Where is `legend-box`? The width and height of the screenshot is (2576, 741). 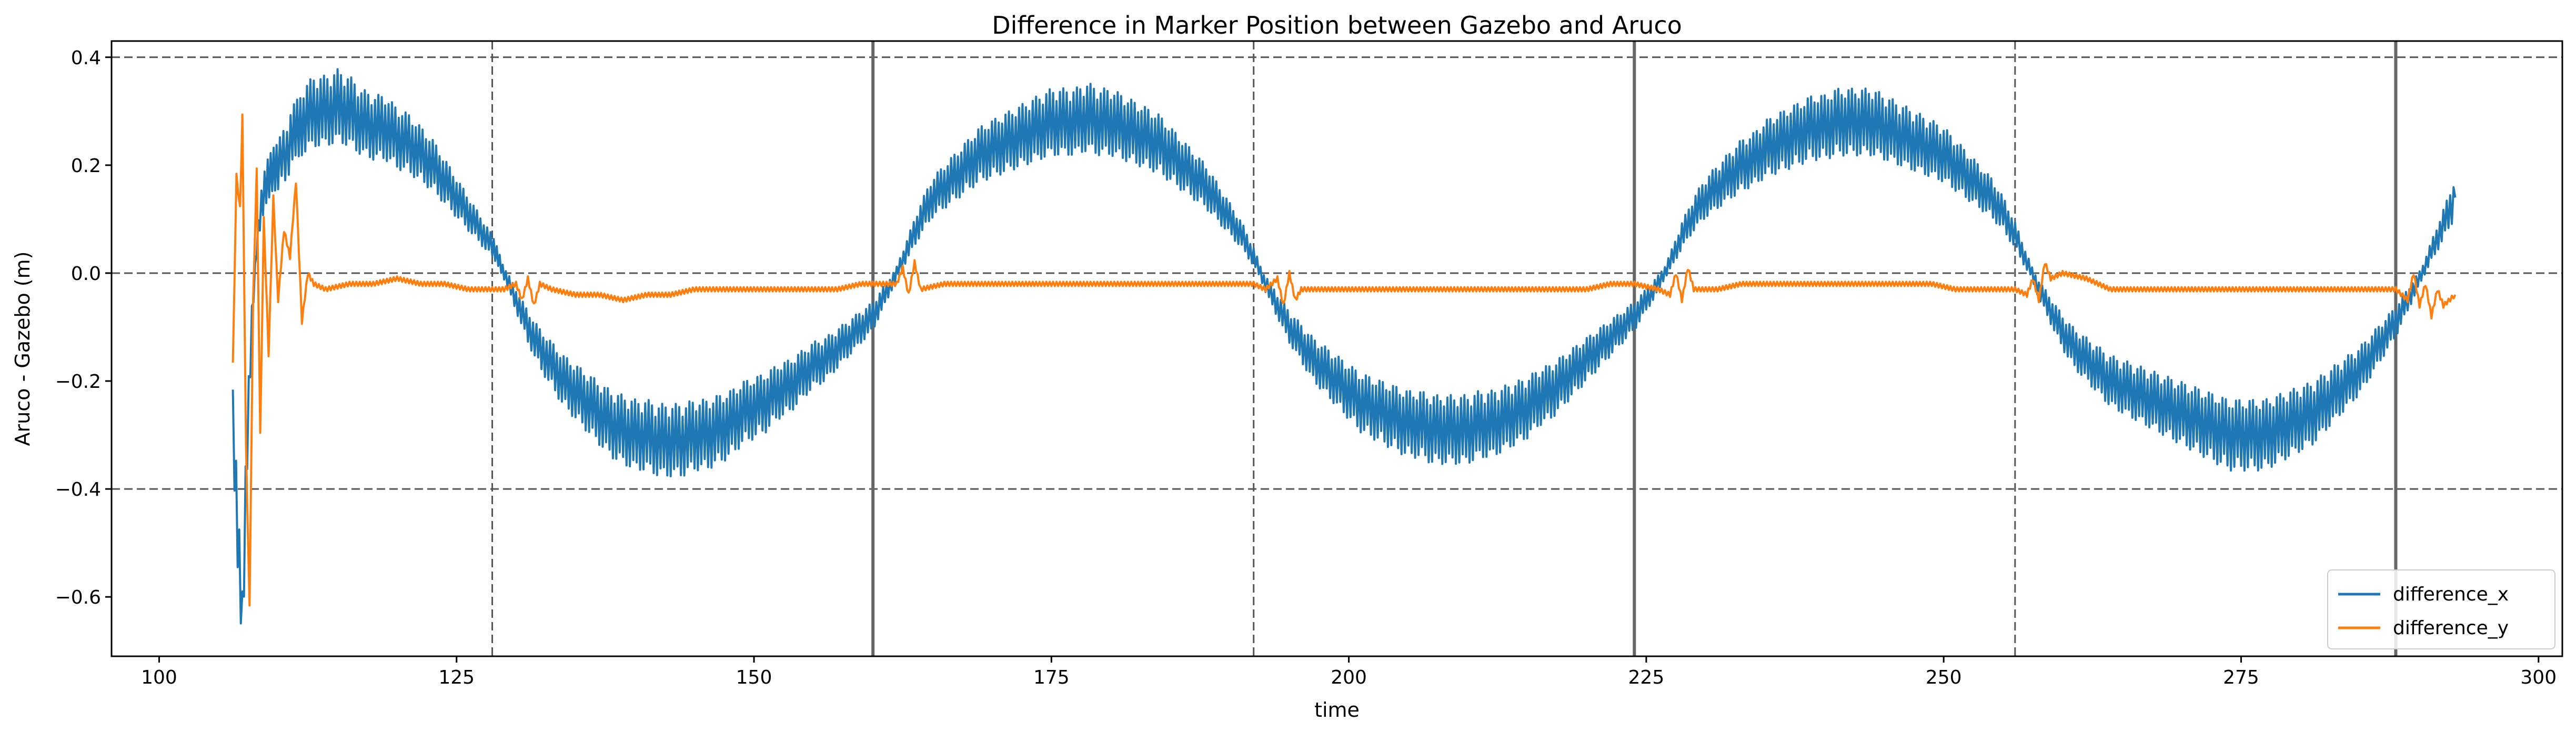 legend-box is located at coordinates (2441, 609).